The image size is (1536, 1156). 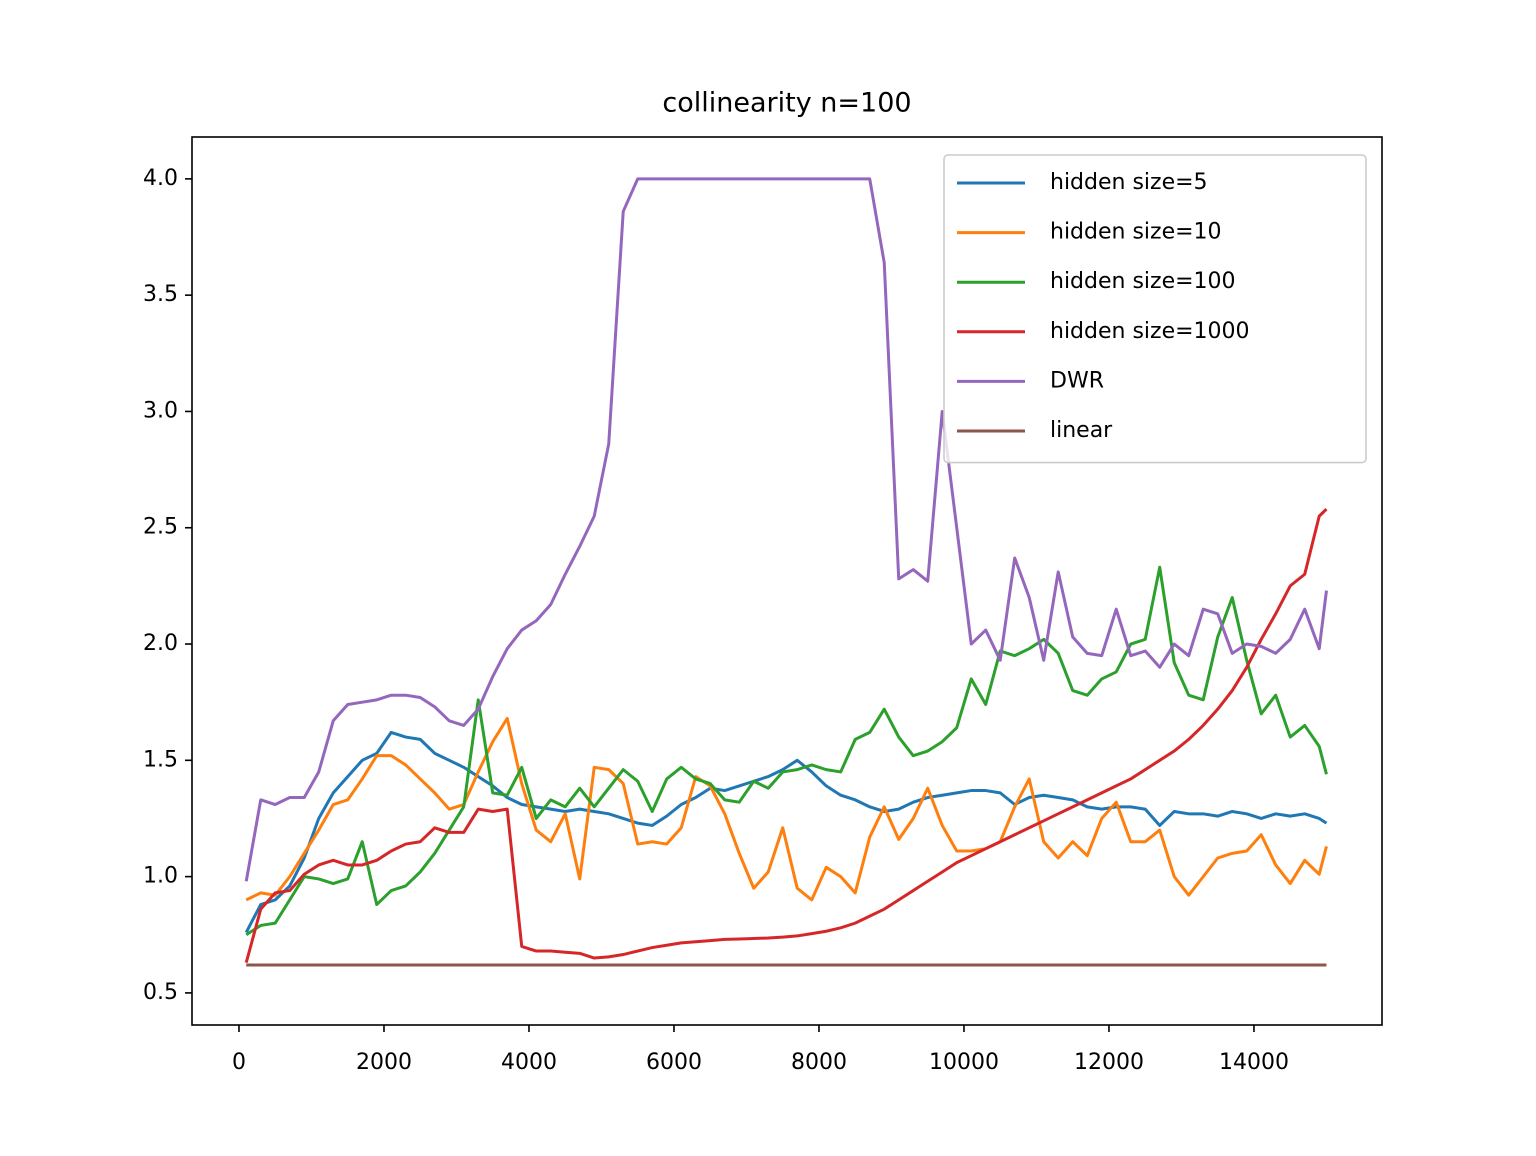 What do you see at coordinates (160, 178) in the screenshot?
I see `y-tick-label: 4.0` at bounding box center [160, 178].